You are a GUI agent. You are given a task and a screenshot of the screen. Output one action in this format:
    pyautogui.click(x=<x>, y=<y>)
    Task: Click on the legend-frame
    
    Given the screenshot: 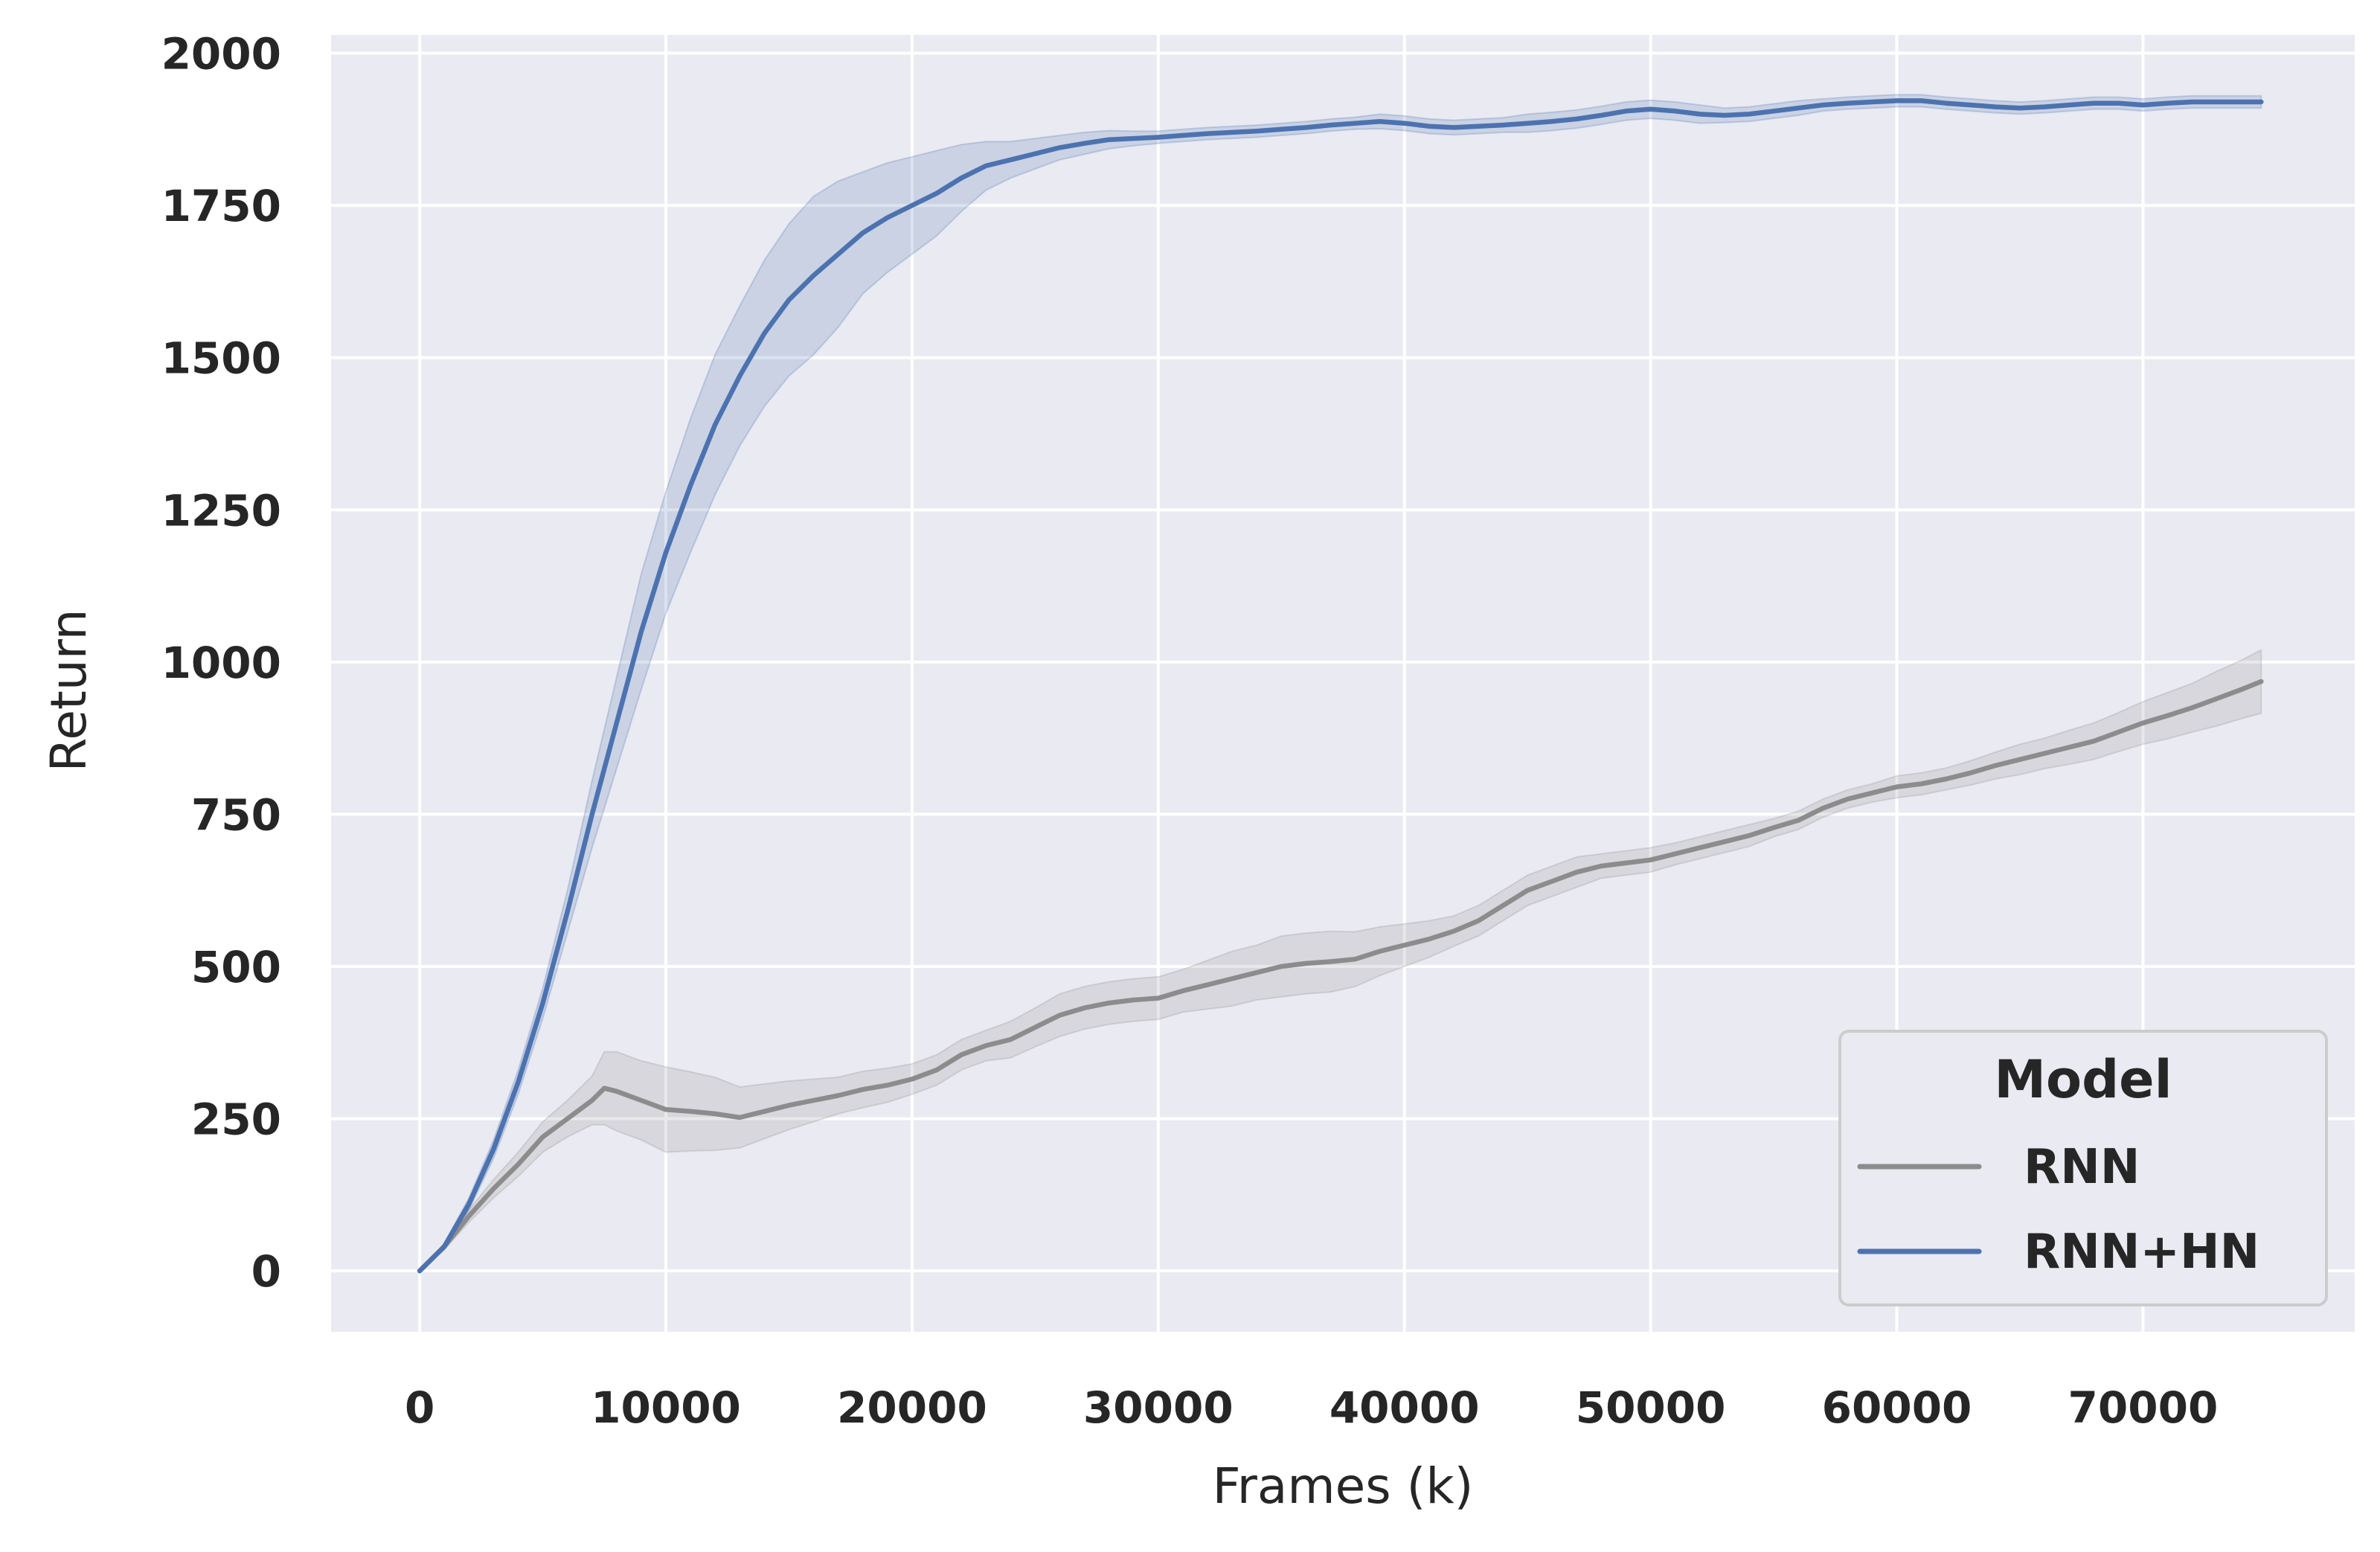 What is the action you would take?
    pyautogui.click(x=2083, y=1168)
    